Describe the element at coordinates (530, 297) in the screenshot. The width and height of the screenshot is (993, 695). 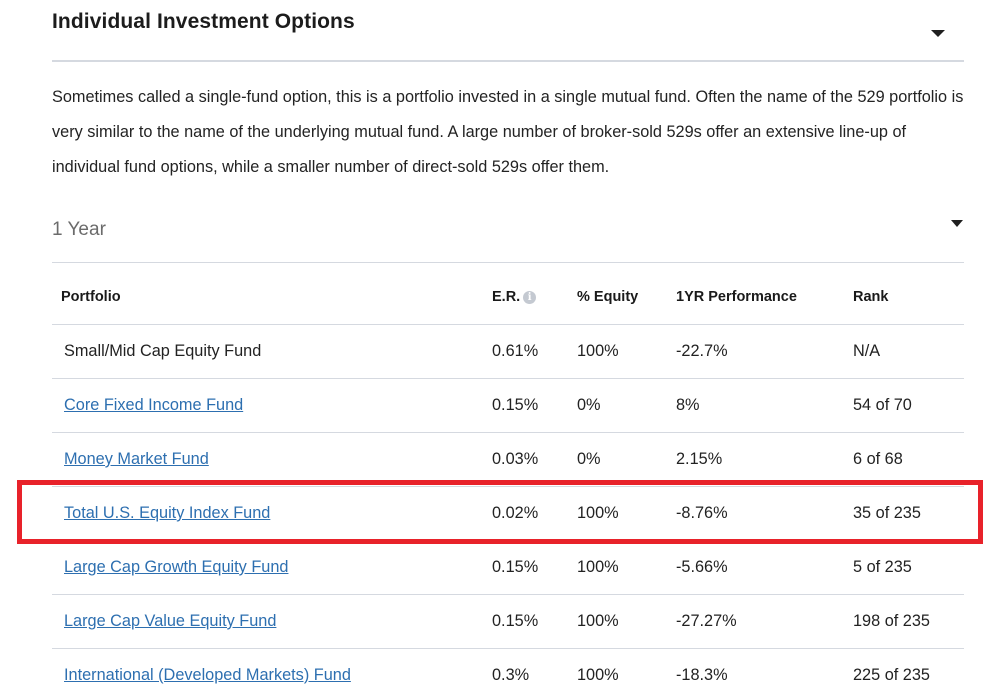
I see `info-icon: i` at that location.